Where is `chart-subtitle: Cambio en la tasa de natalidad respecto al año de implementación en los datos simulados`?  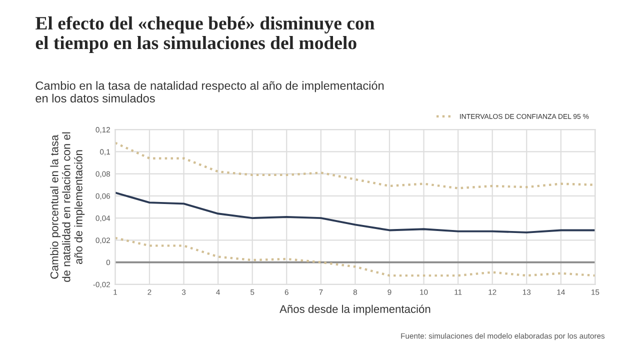 chart-subtitle: Cambio en la tasa de natalidad respecto al año de implementación en los datos simulados is located at coordinates (210, 92).